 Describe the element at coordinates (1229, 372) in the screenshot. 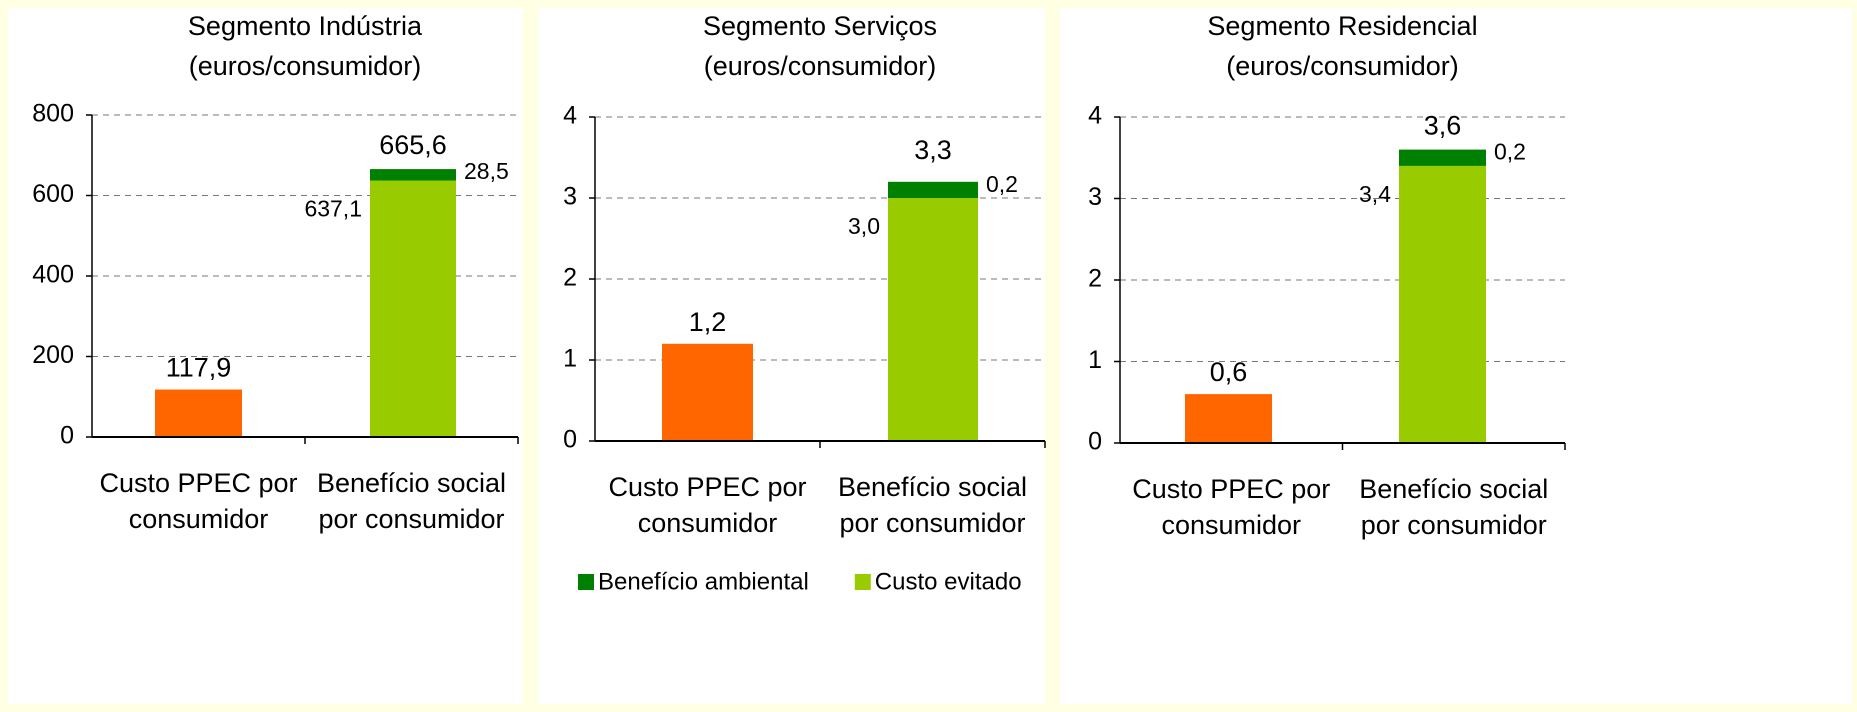

I see `data-label: 0,6` at that location.